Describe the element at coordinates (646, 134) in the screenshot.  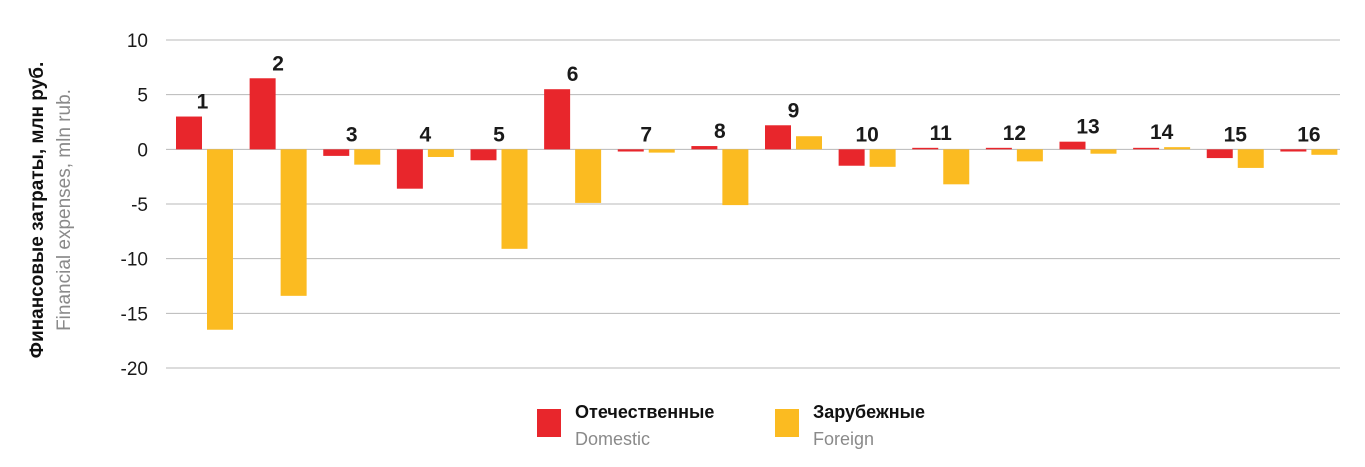
I see `category-label-7: 7` at that location.